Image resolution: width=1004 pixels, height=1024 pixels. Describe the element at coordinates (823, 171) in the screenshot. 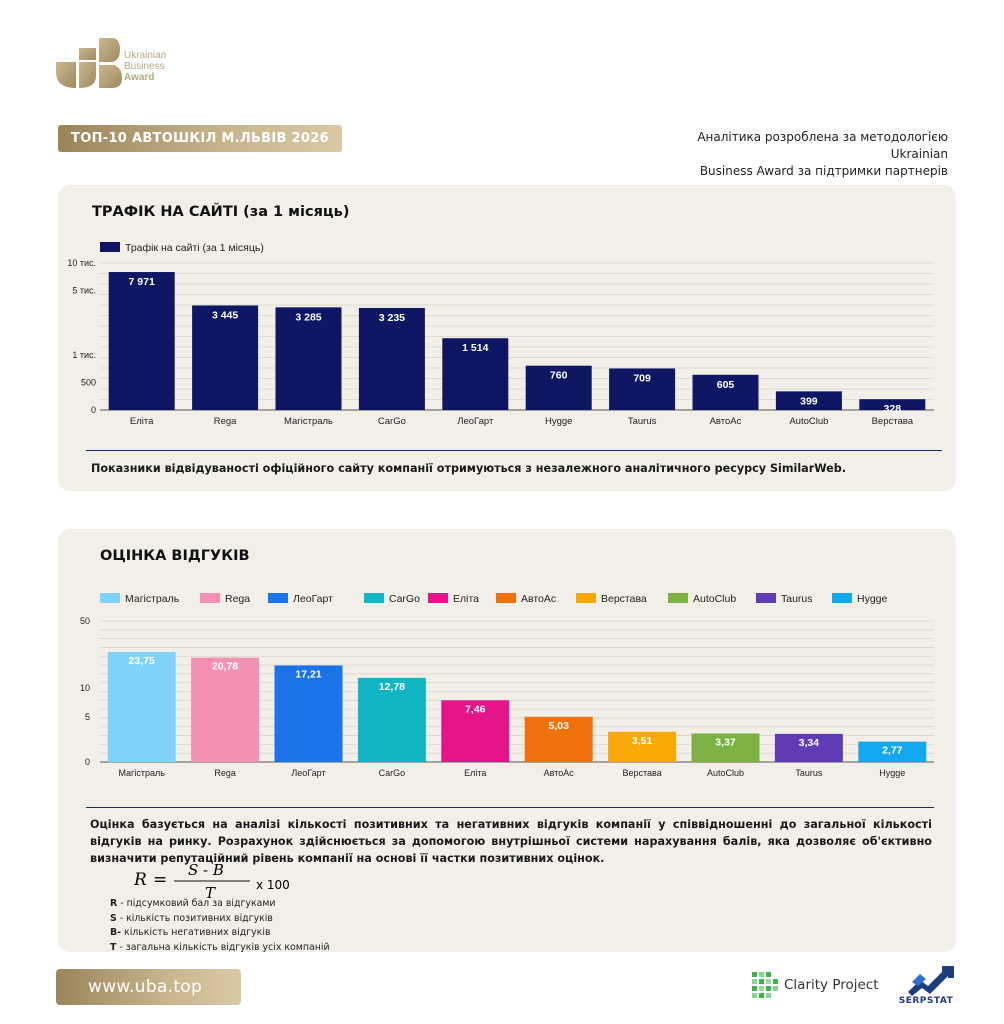

I see `methodology-line-2: Business Award за підтримки партнерів` at that location.